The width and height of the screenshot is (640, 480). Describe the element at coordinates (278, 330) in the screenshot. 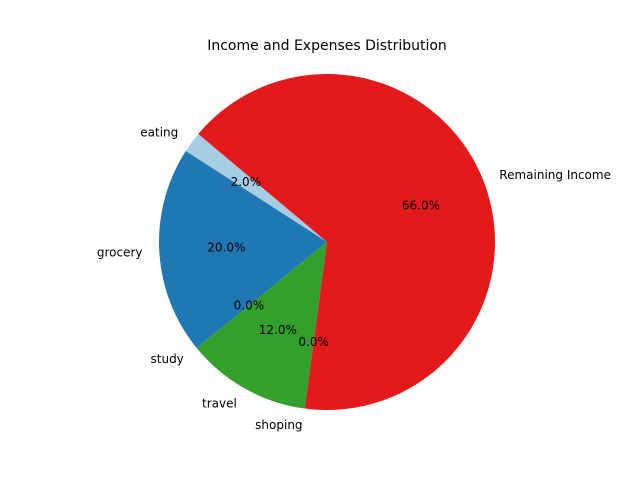

I see `slice-pct-travel: 12.0%` at that location.